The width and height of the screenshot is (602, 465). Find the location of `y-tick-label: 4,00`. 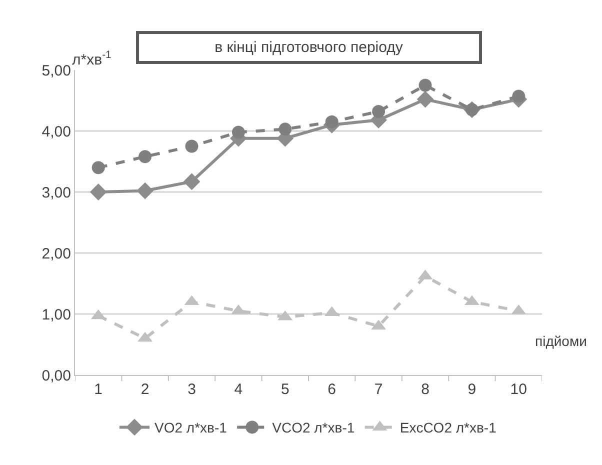

y-tick-label: 4,00 is located at coordinates (56, 131).